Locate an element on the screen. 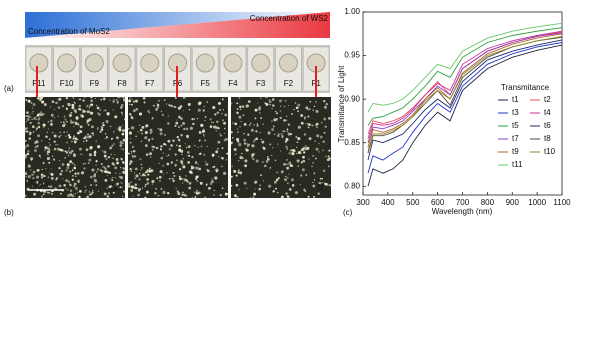  y-axis-label: Transmitance of Light is located at coordinates (341, 103).